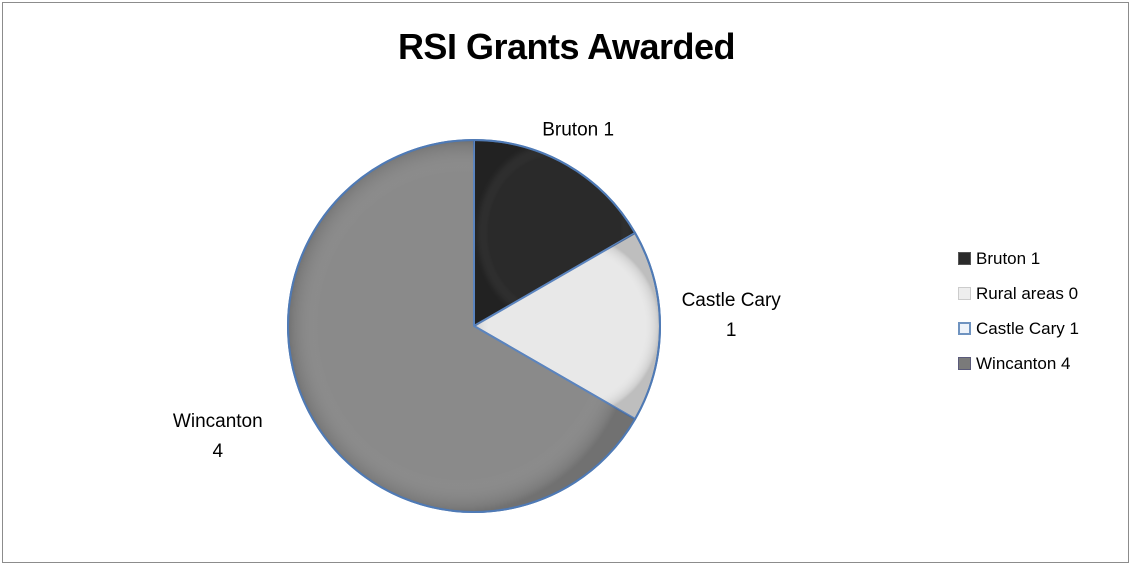  Describe the element at coordinates (218, 436) in the screenshot. I see `data-label-wincanton-4: Wincanton 4` at that location.